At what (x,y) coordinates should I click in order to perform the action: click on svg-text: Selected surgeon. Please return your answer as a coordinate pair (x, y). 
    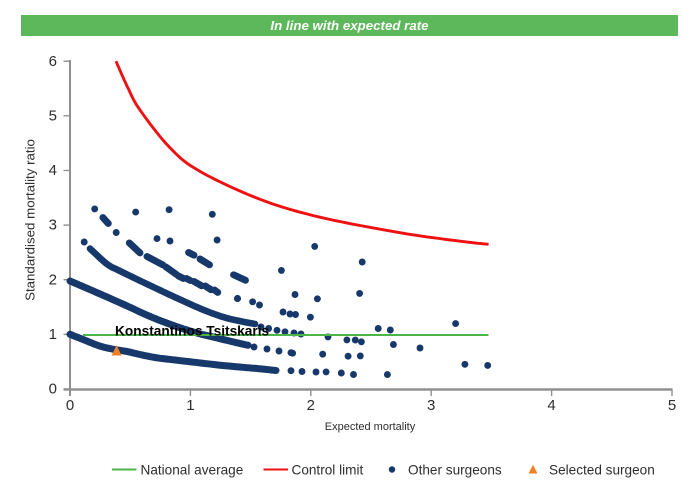
    Looking at the image, I should click on (602, 469).